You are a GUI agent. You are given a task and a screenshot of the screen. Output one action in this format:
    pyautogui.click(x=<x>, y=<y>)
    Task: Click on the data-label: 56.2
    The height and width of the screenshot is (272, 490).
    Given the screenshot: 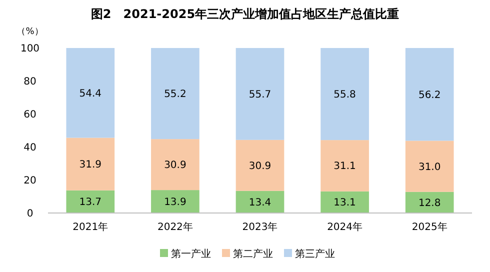 What is the action you would take?
    pyautogui.click(x=429, y=95)
    